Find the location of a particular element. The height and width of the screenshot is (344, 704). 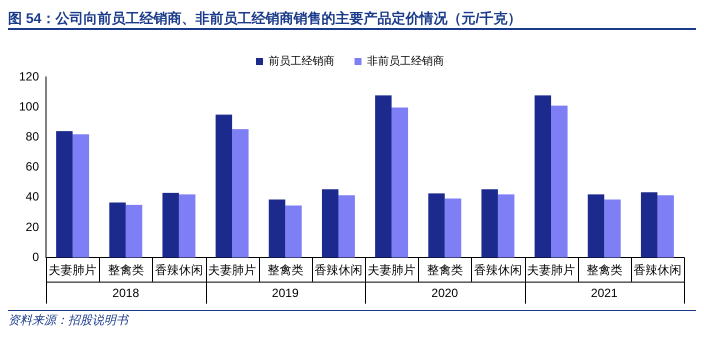

chart-title: 图 54：公司向前员工经销商、非前员工经销商销售的主要产品定价情况（元/千克） is located at coordinates (265, 18).